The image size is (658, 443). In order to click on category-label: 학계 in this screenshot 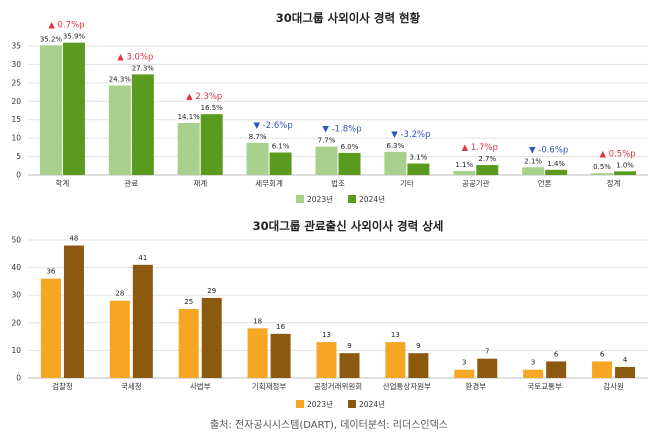, I will do `click(63, 183)`.